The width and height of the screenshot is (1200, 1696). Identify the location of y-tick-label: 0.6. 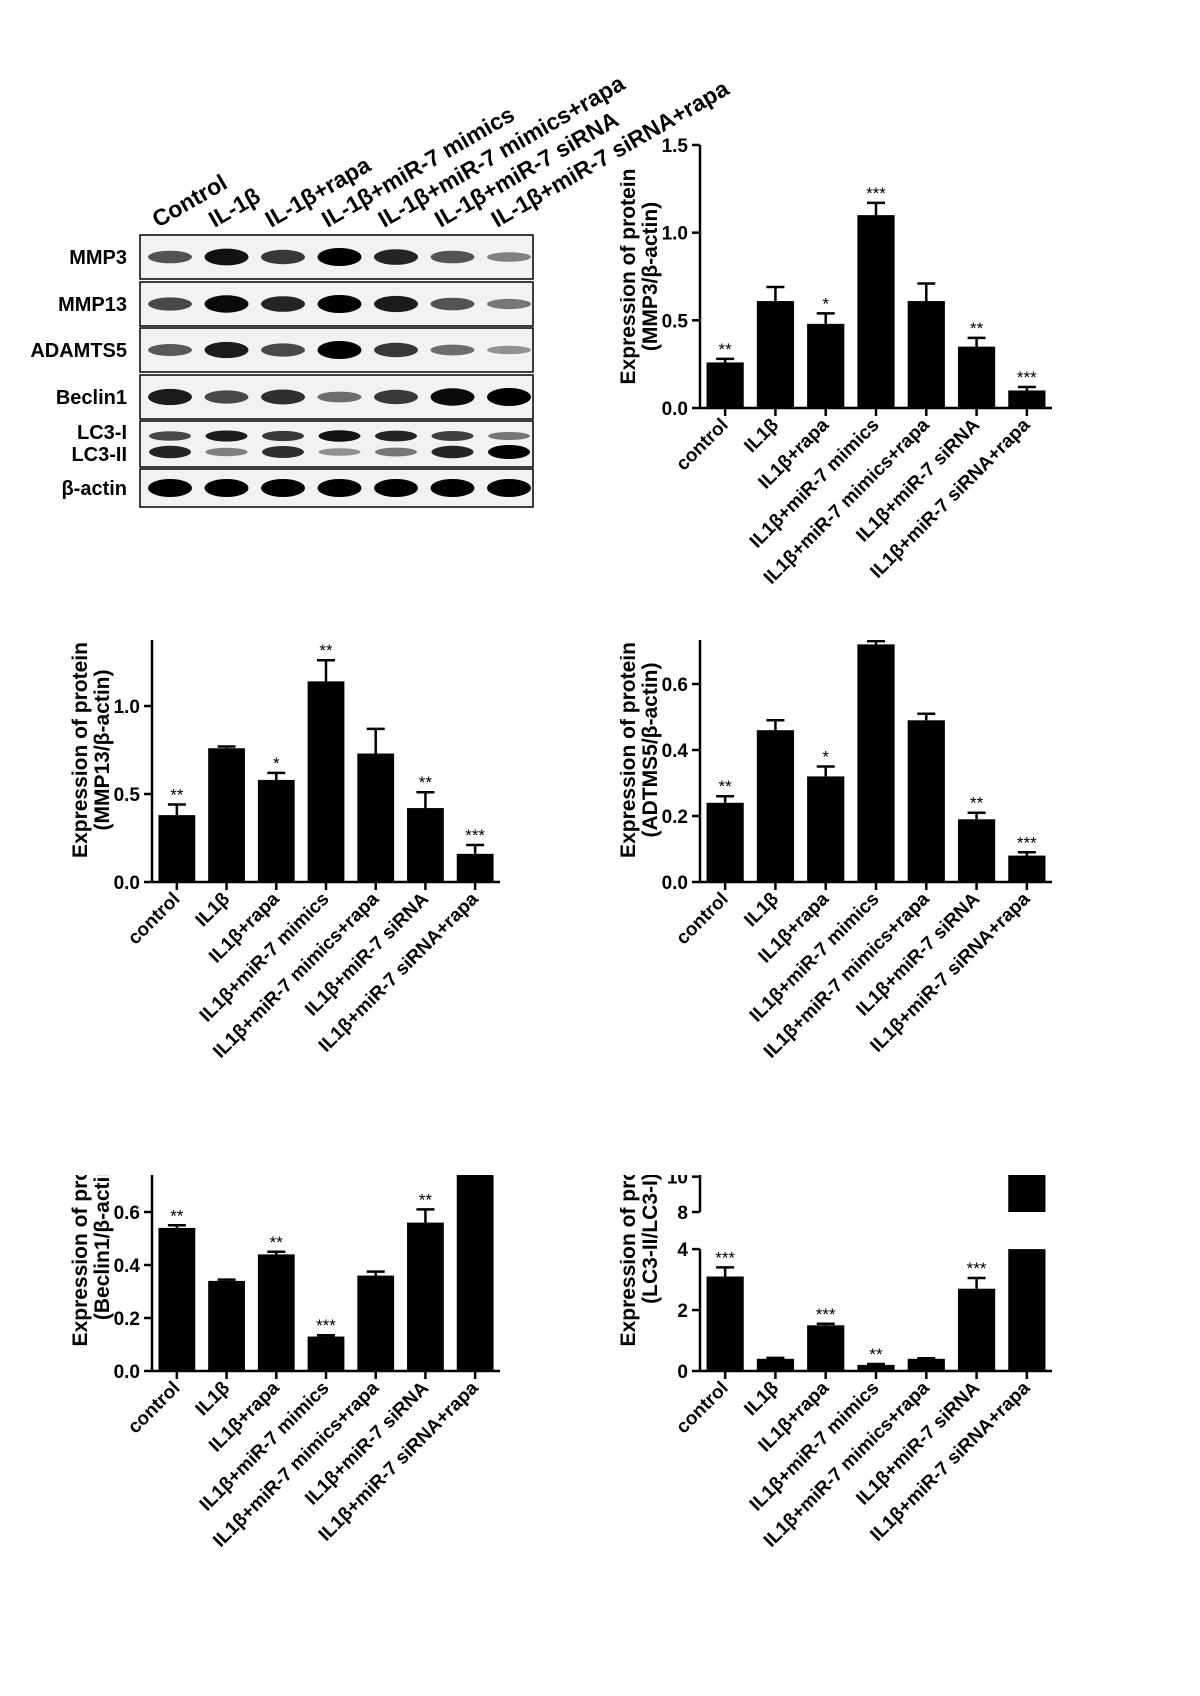
(675, 685).